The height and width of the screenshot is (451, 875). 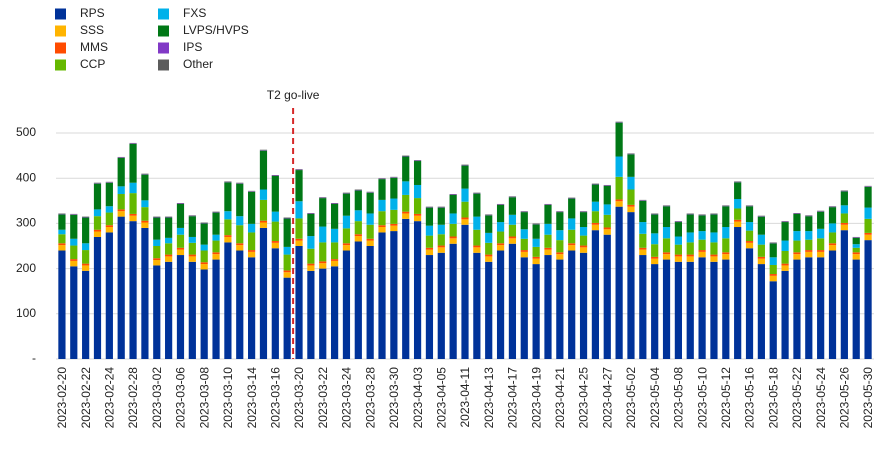 What do you see at coordinates (181, 398) in the screenshot?
I see `x-tick-label: 2023-03-06` at bounding box center [181, 398].